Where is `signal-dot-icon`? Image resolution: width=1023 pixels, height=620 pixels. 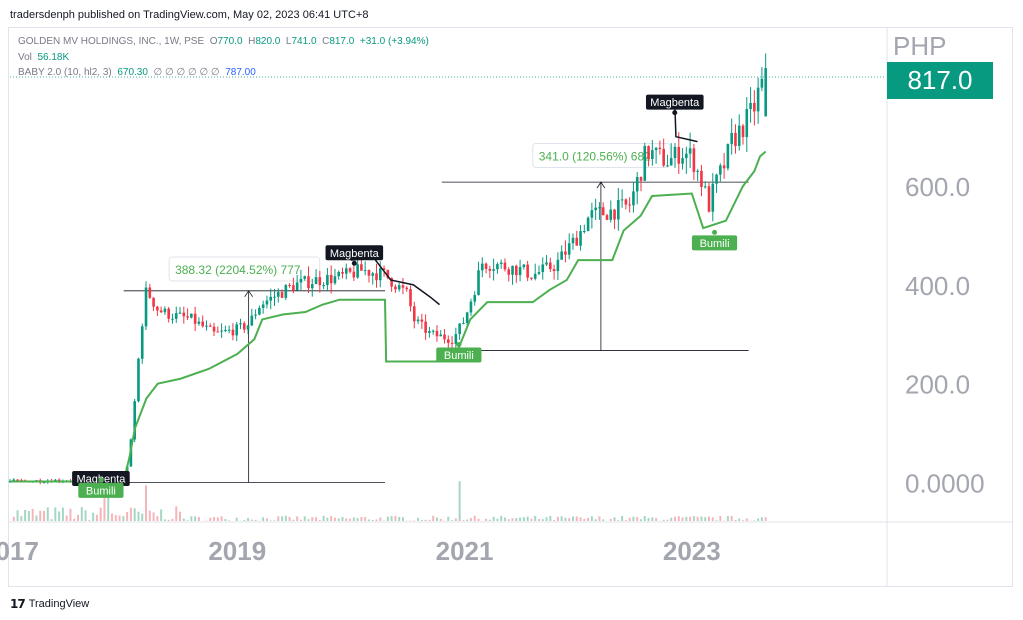 signal-dot-icon is located at coordinates (715, 232).